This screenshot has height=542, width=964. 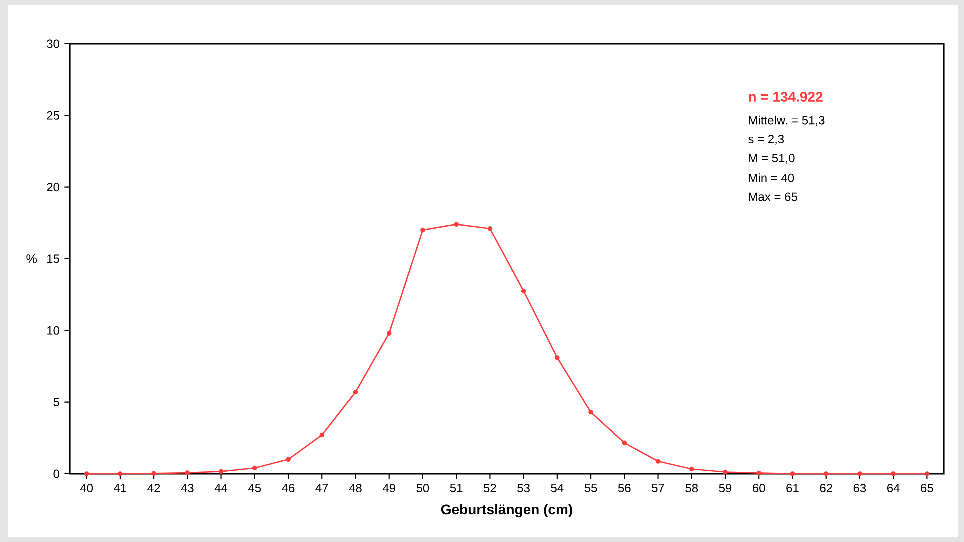 What do you see at coordinates (759, 488) in the screenshot?
I see `x-tick-label: 60` at bounding box center [759, 488].